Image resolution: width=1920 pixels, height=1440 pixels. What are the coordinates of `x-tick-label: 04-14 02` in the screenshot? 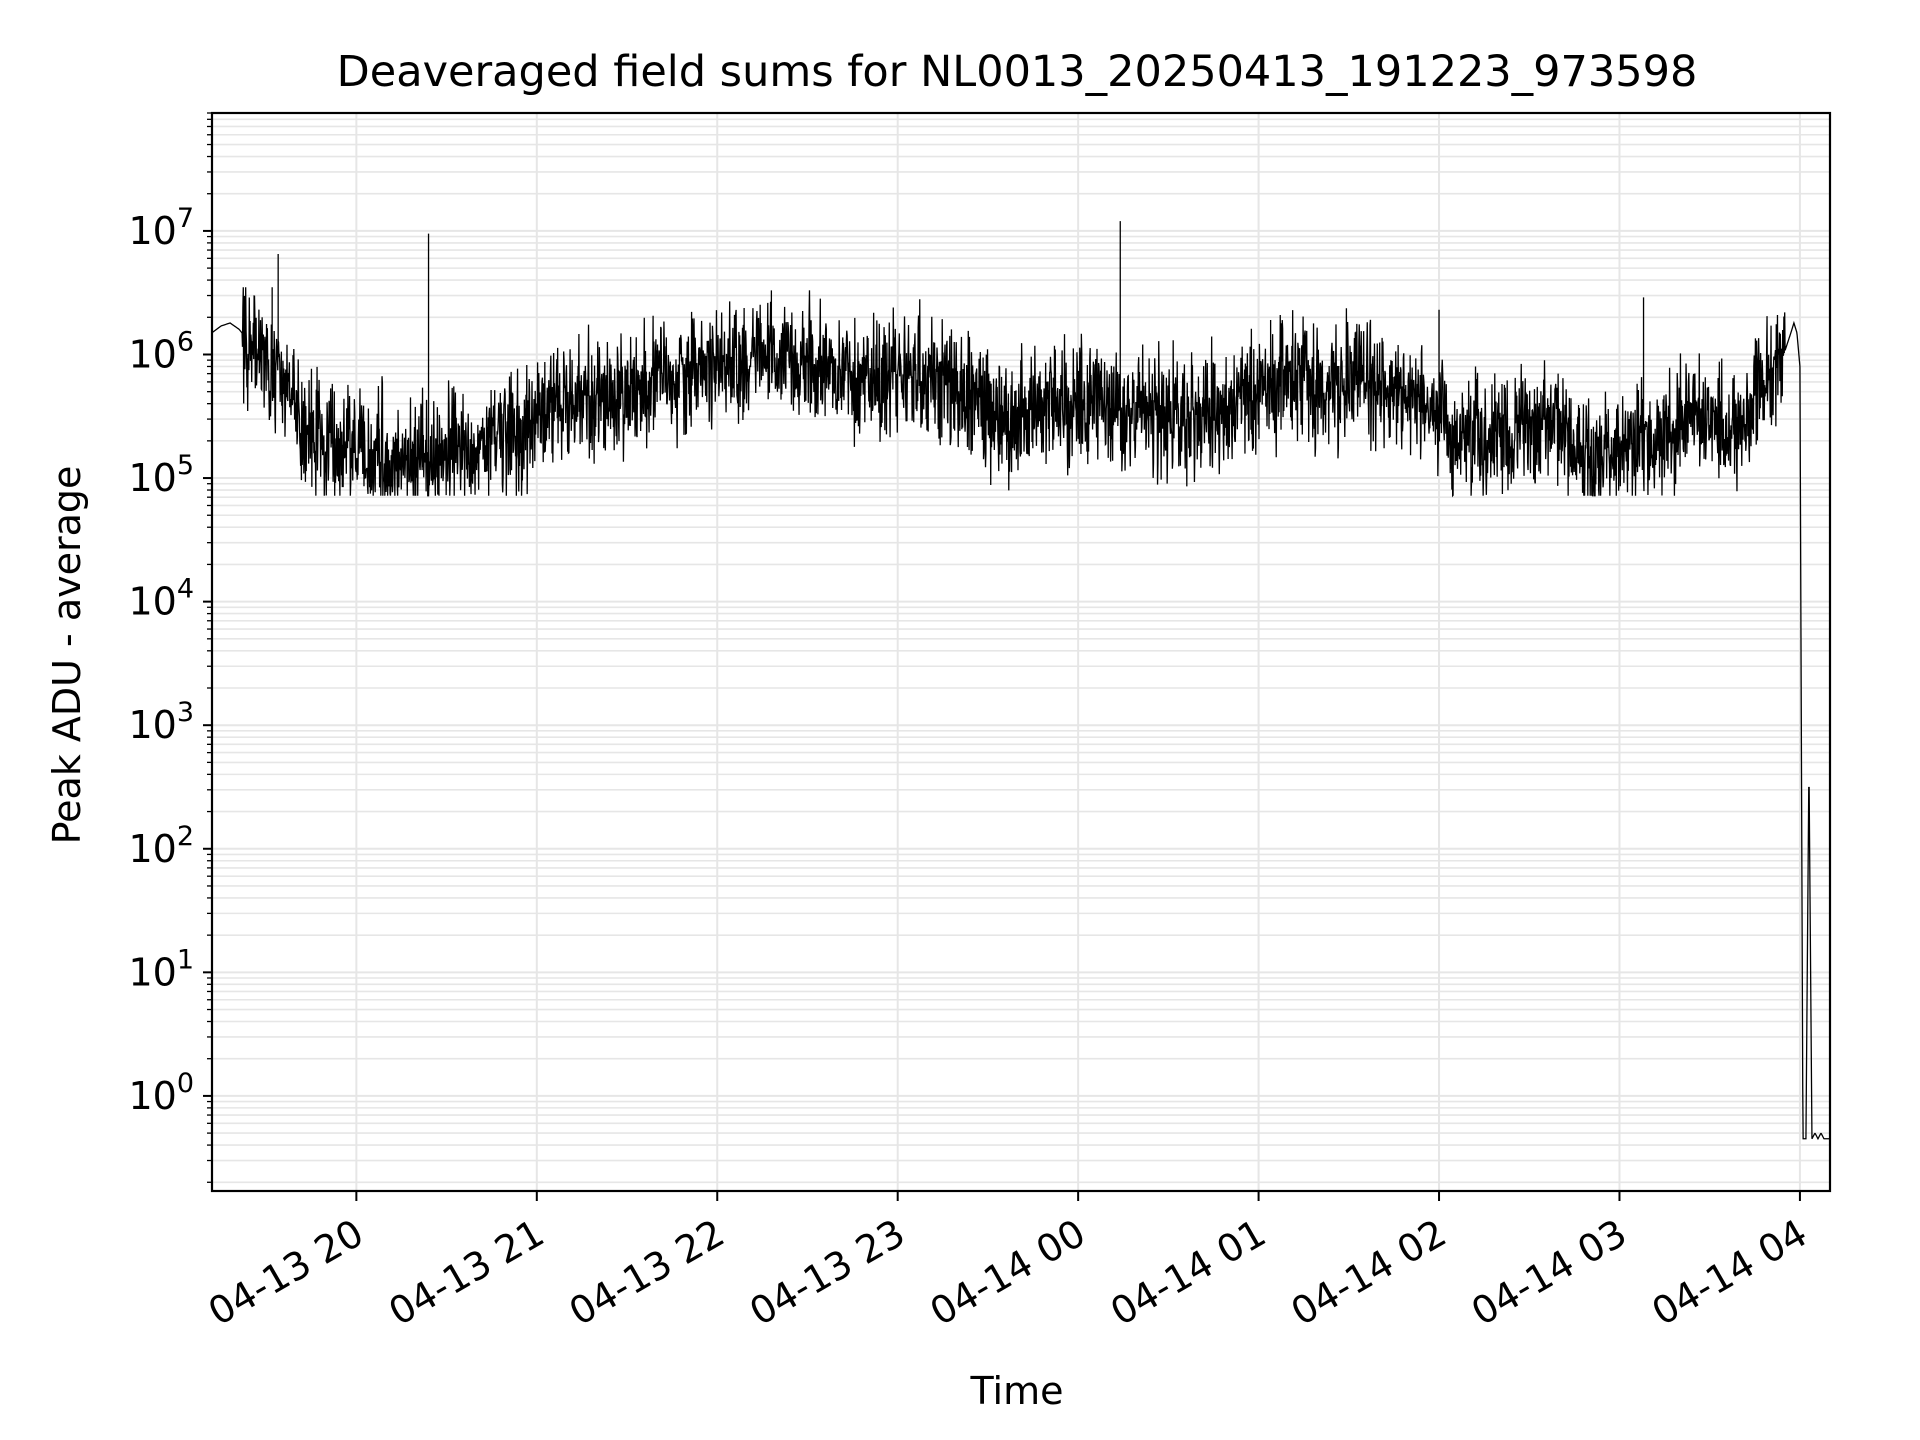 It's located at (1369, 1273).